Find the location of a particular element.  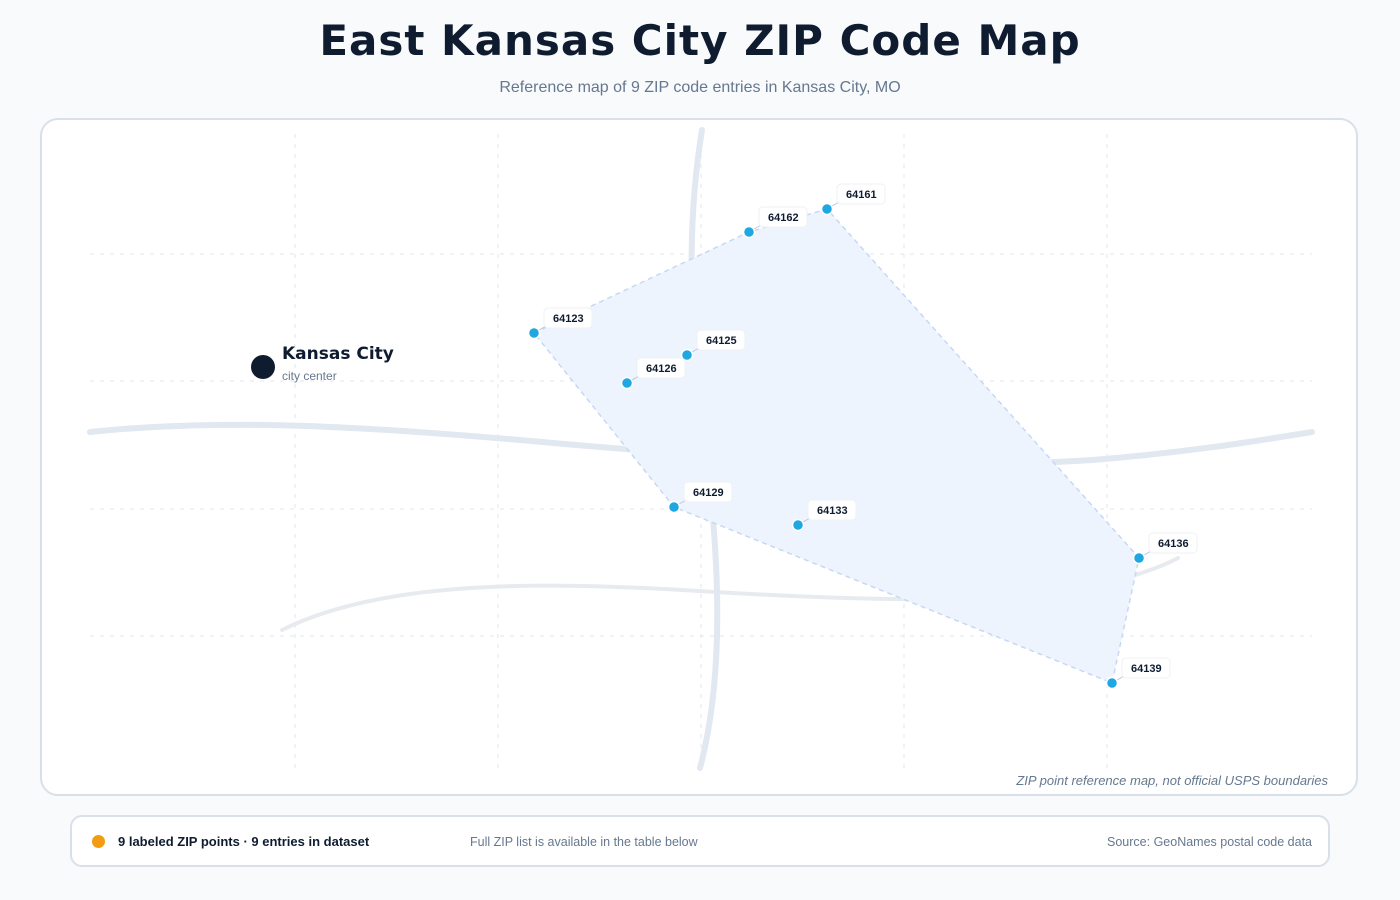

data-source: Source: GeoNames postal code data is located at coordinates (1209, 842).